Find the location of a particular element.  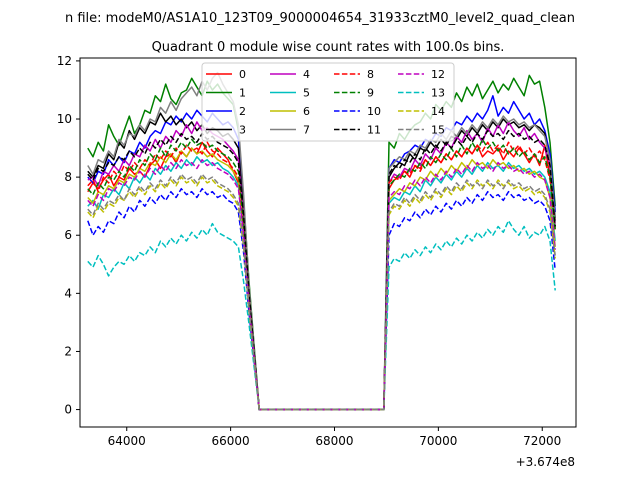

legend-label-15: 15 is located at coordinates (438, 130).